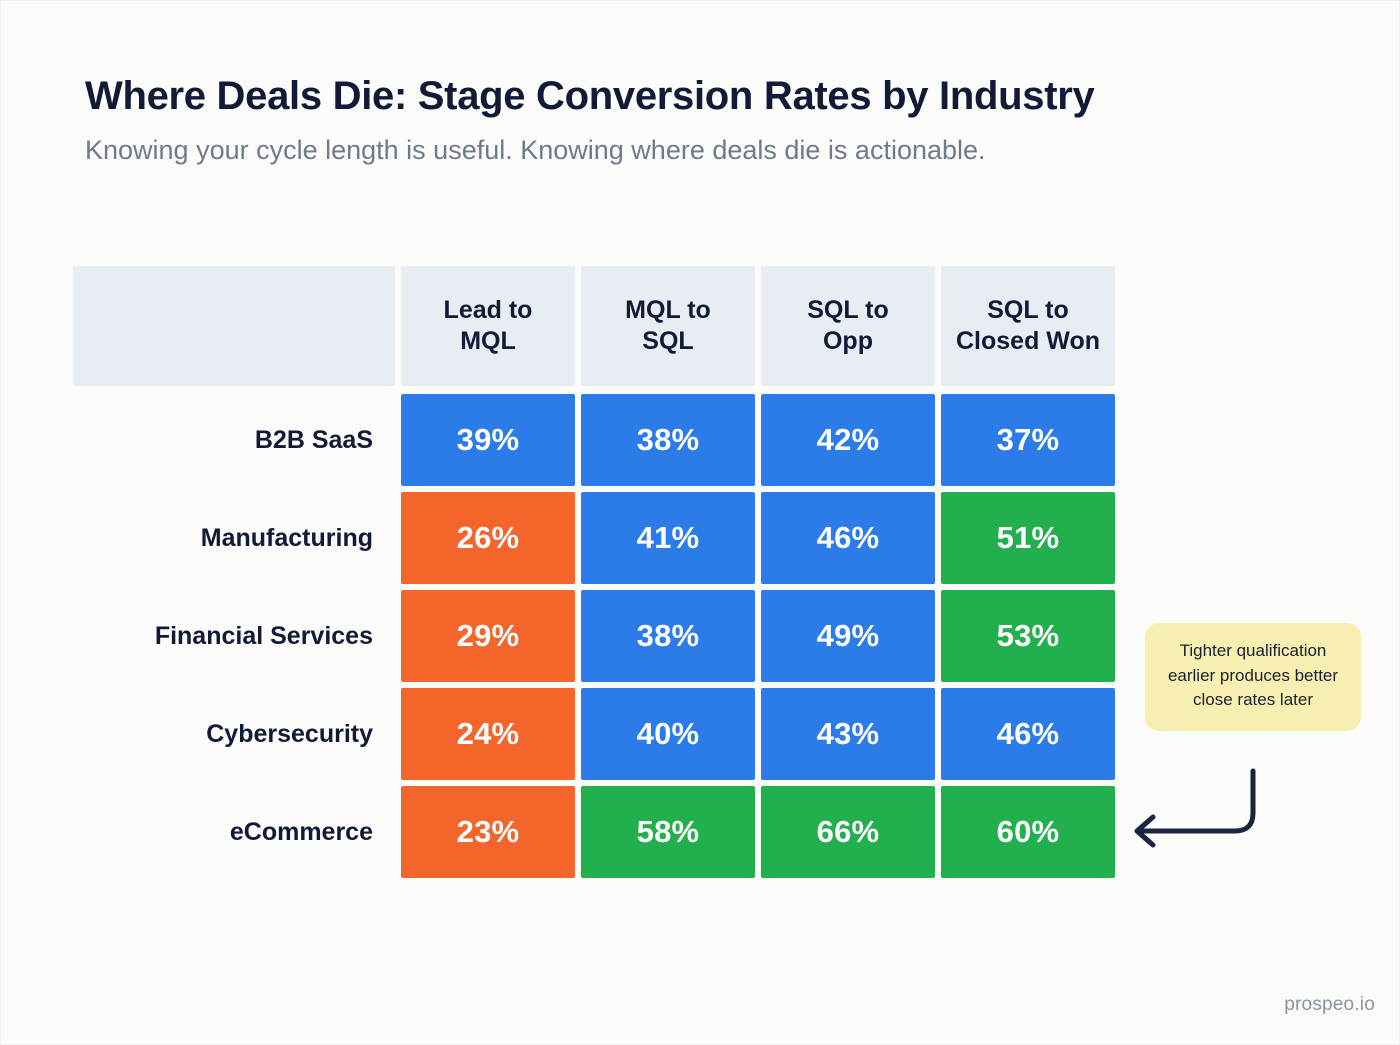 This screenshot has height=1045, width=1400. Describe the element at coordinates (668, 636) in the screenshot. I see `cell-financial-services-mql-to-sql: 38%` at that location.